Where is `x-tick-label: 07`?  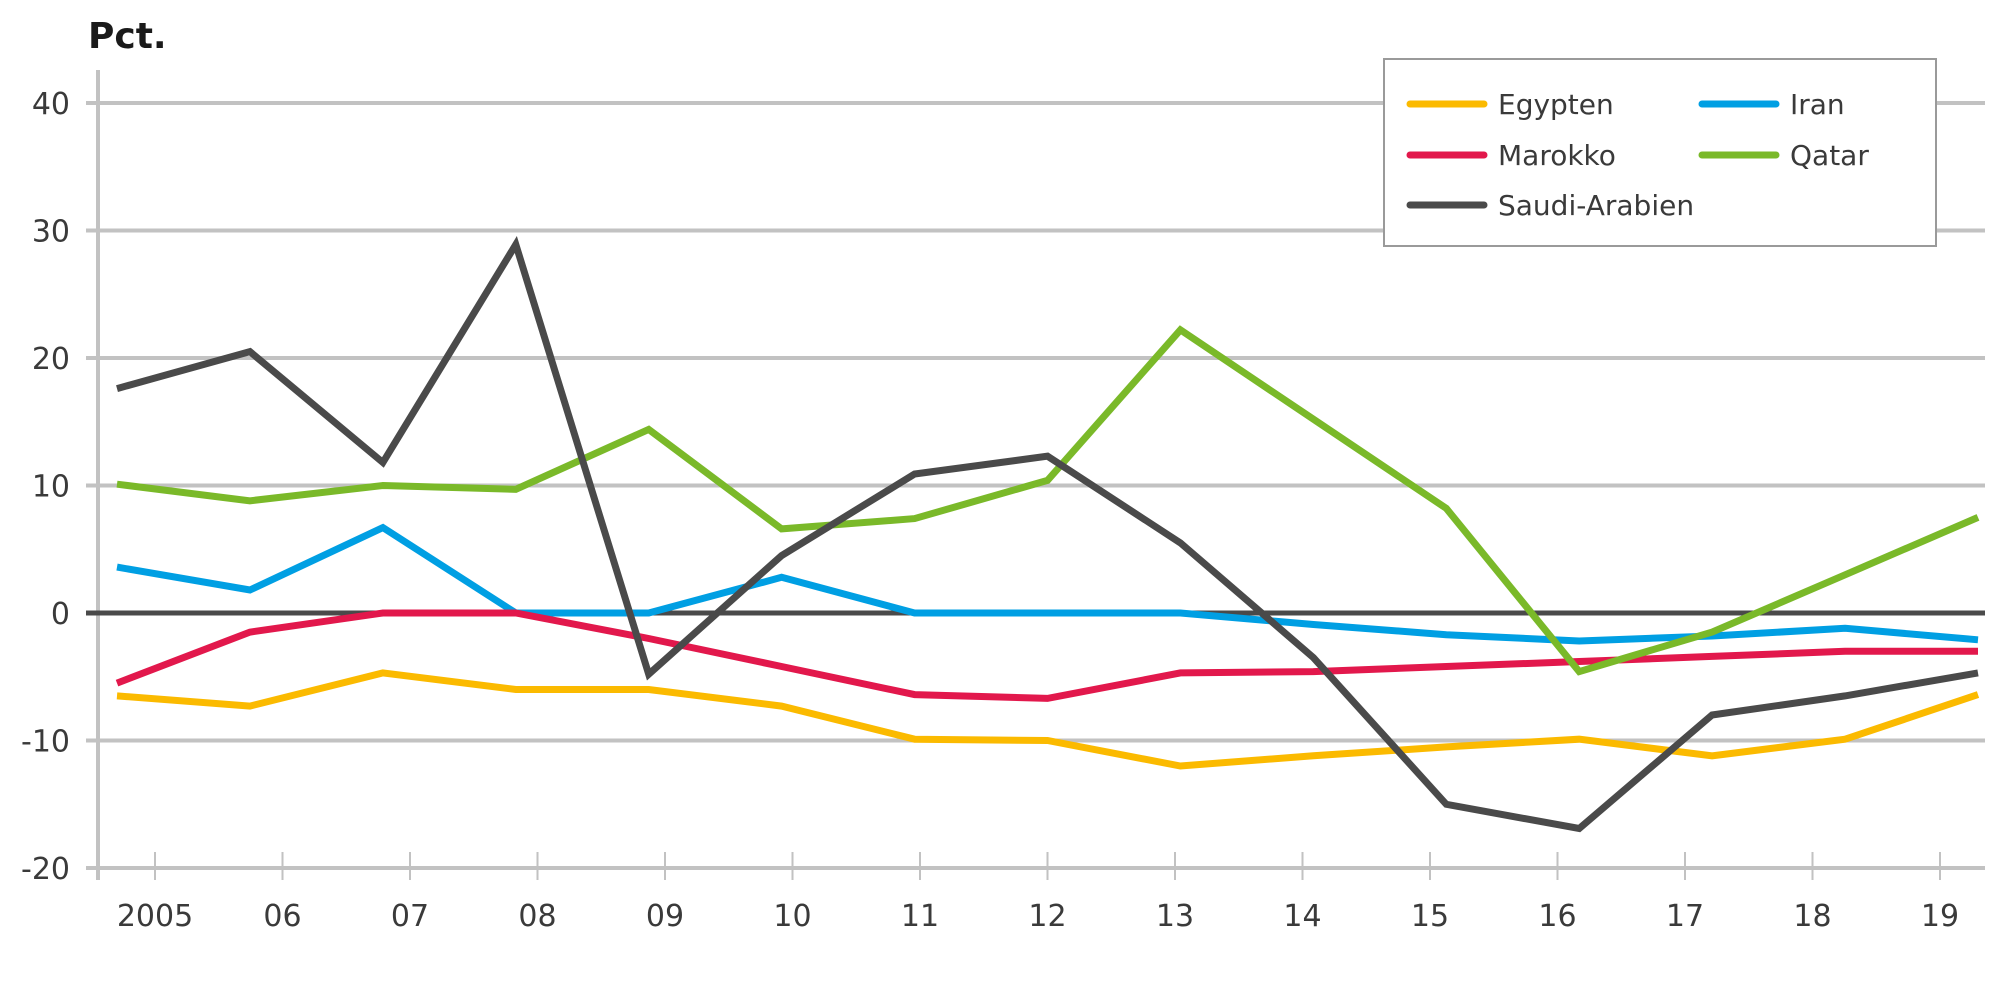
x-tick-label: 07 is located at coordinates (410, 916).